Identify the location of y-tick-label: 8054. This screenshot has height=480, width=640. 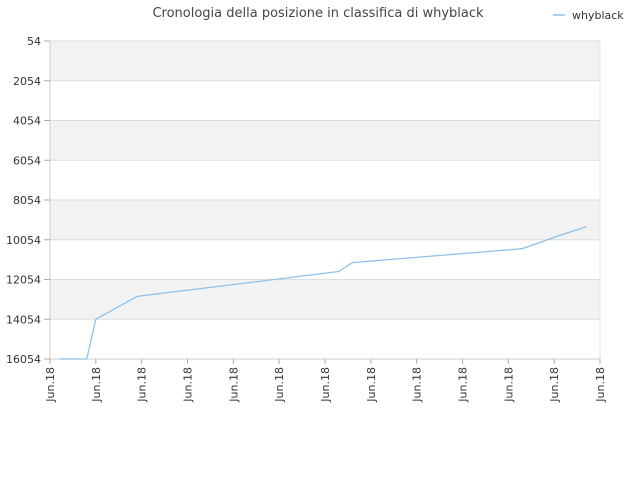
(27, 200).